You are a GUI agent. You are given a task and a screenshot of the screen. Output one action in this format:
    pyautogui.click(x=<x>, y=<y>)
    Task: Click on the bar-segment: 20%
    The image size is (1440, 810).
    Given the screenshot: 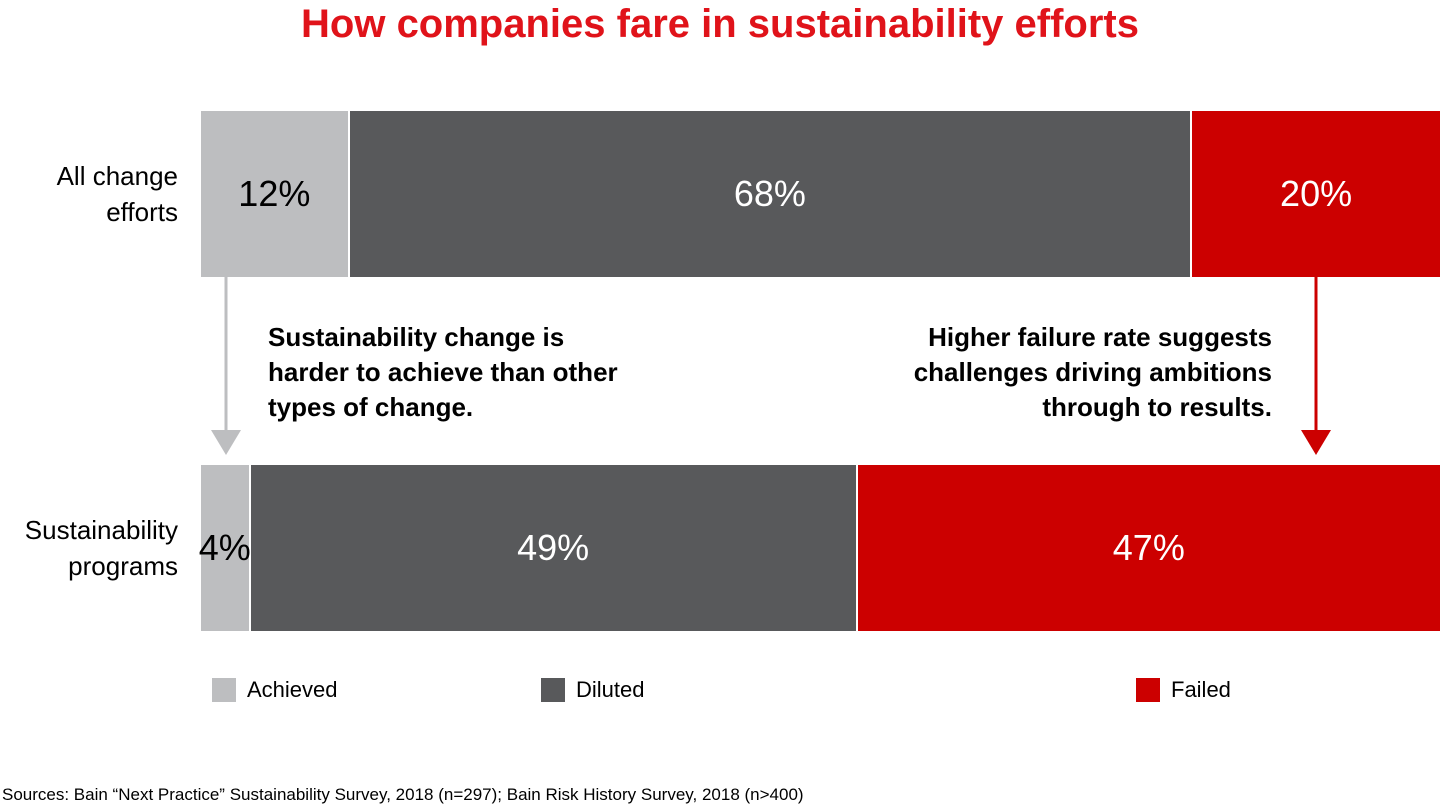 What is the action you would take?
    pyautogui.click(x=1316, y=194)
    